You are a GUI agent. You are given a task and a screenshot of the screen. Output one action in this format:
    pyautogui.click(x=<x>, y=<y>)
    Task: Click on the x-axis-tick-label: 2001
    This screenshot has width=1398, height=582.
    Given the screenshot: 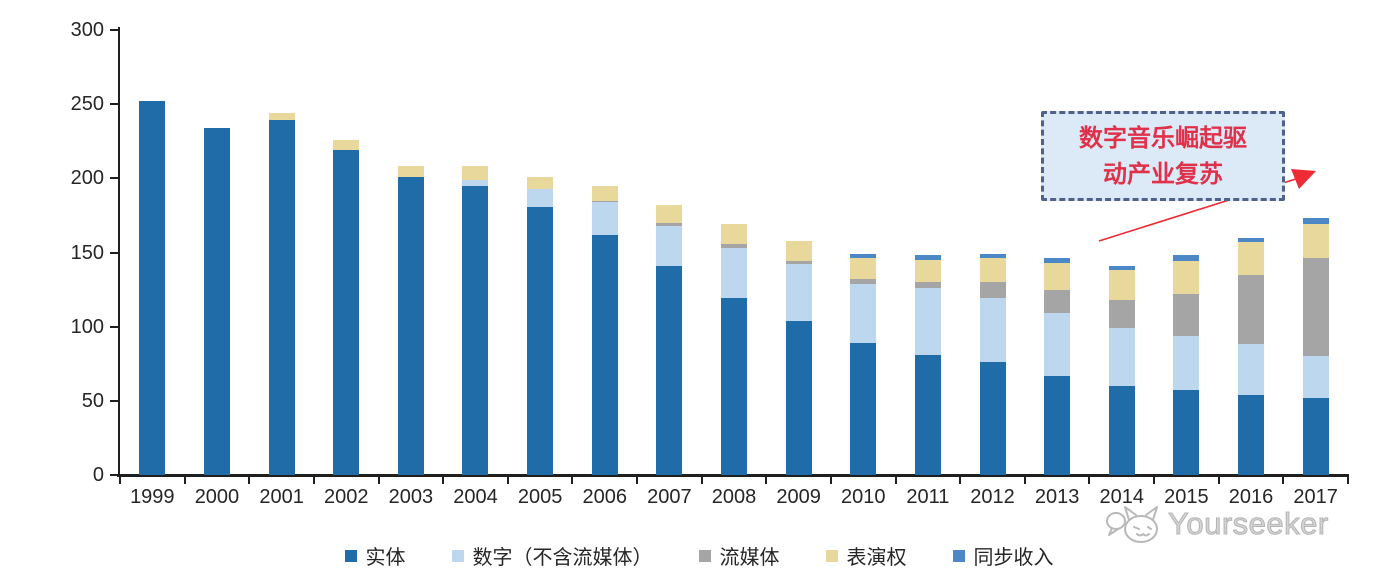 What is the action you would take?
    pyautogui.click(x=281, y=497)
    